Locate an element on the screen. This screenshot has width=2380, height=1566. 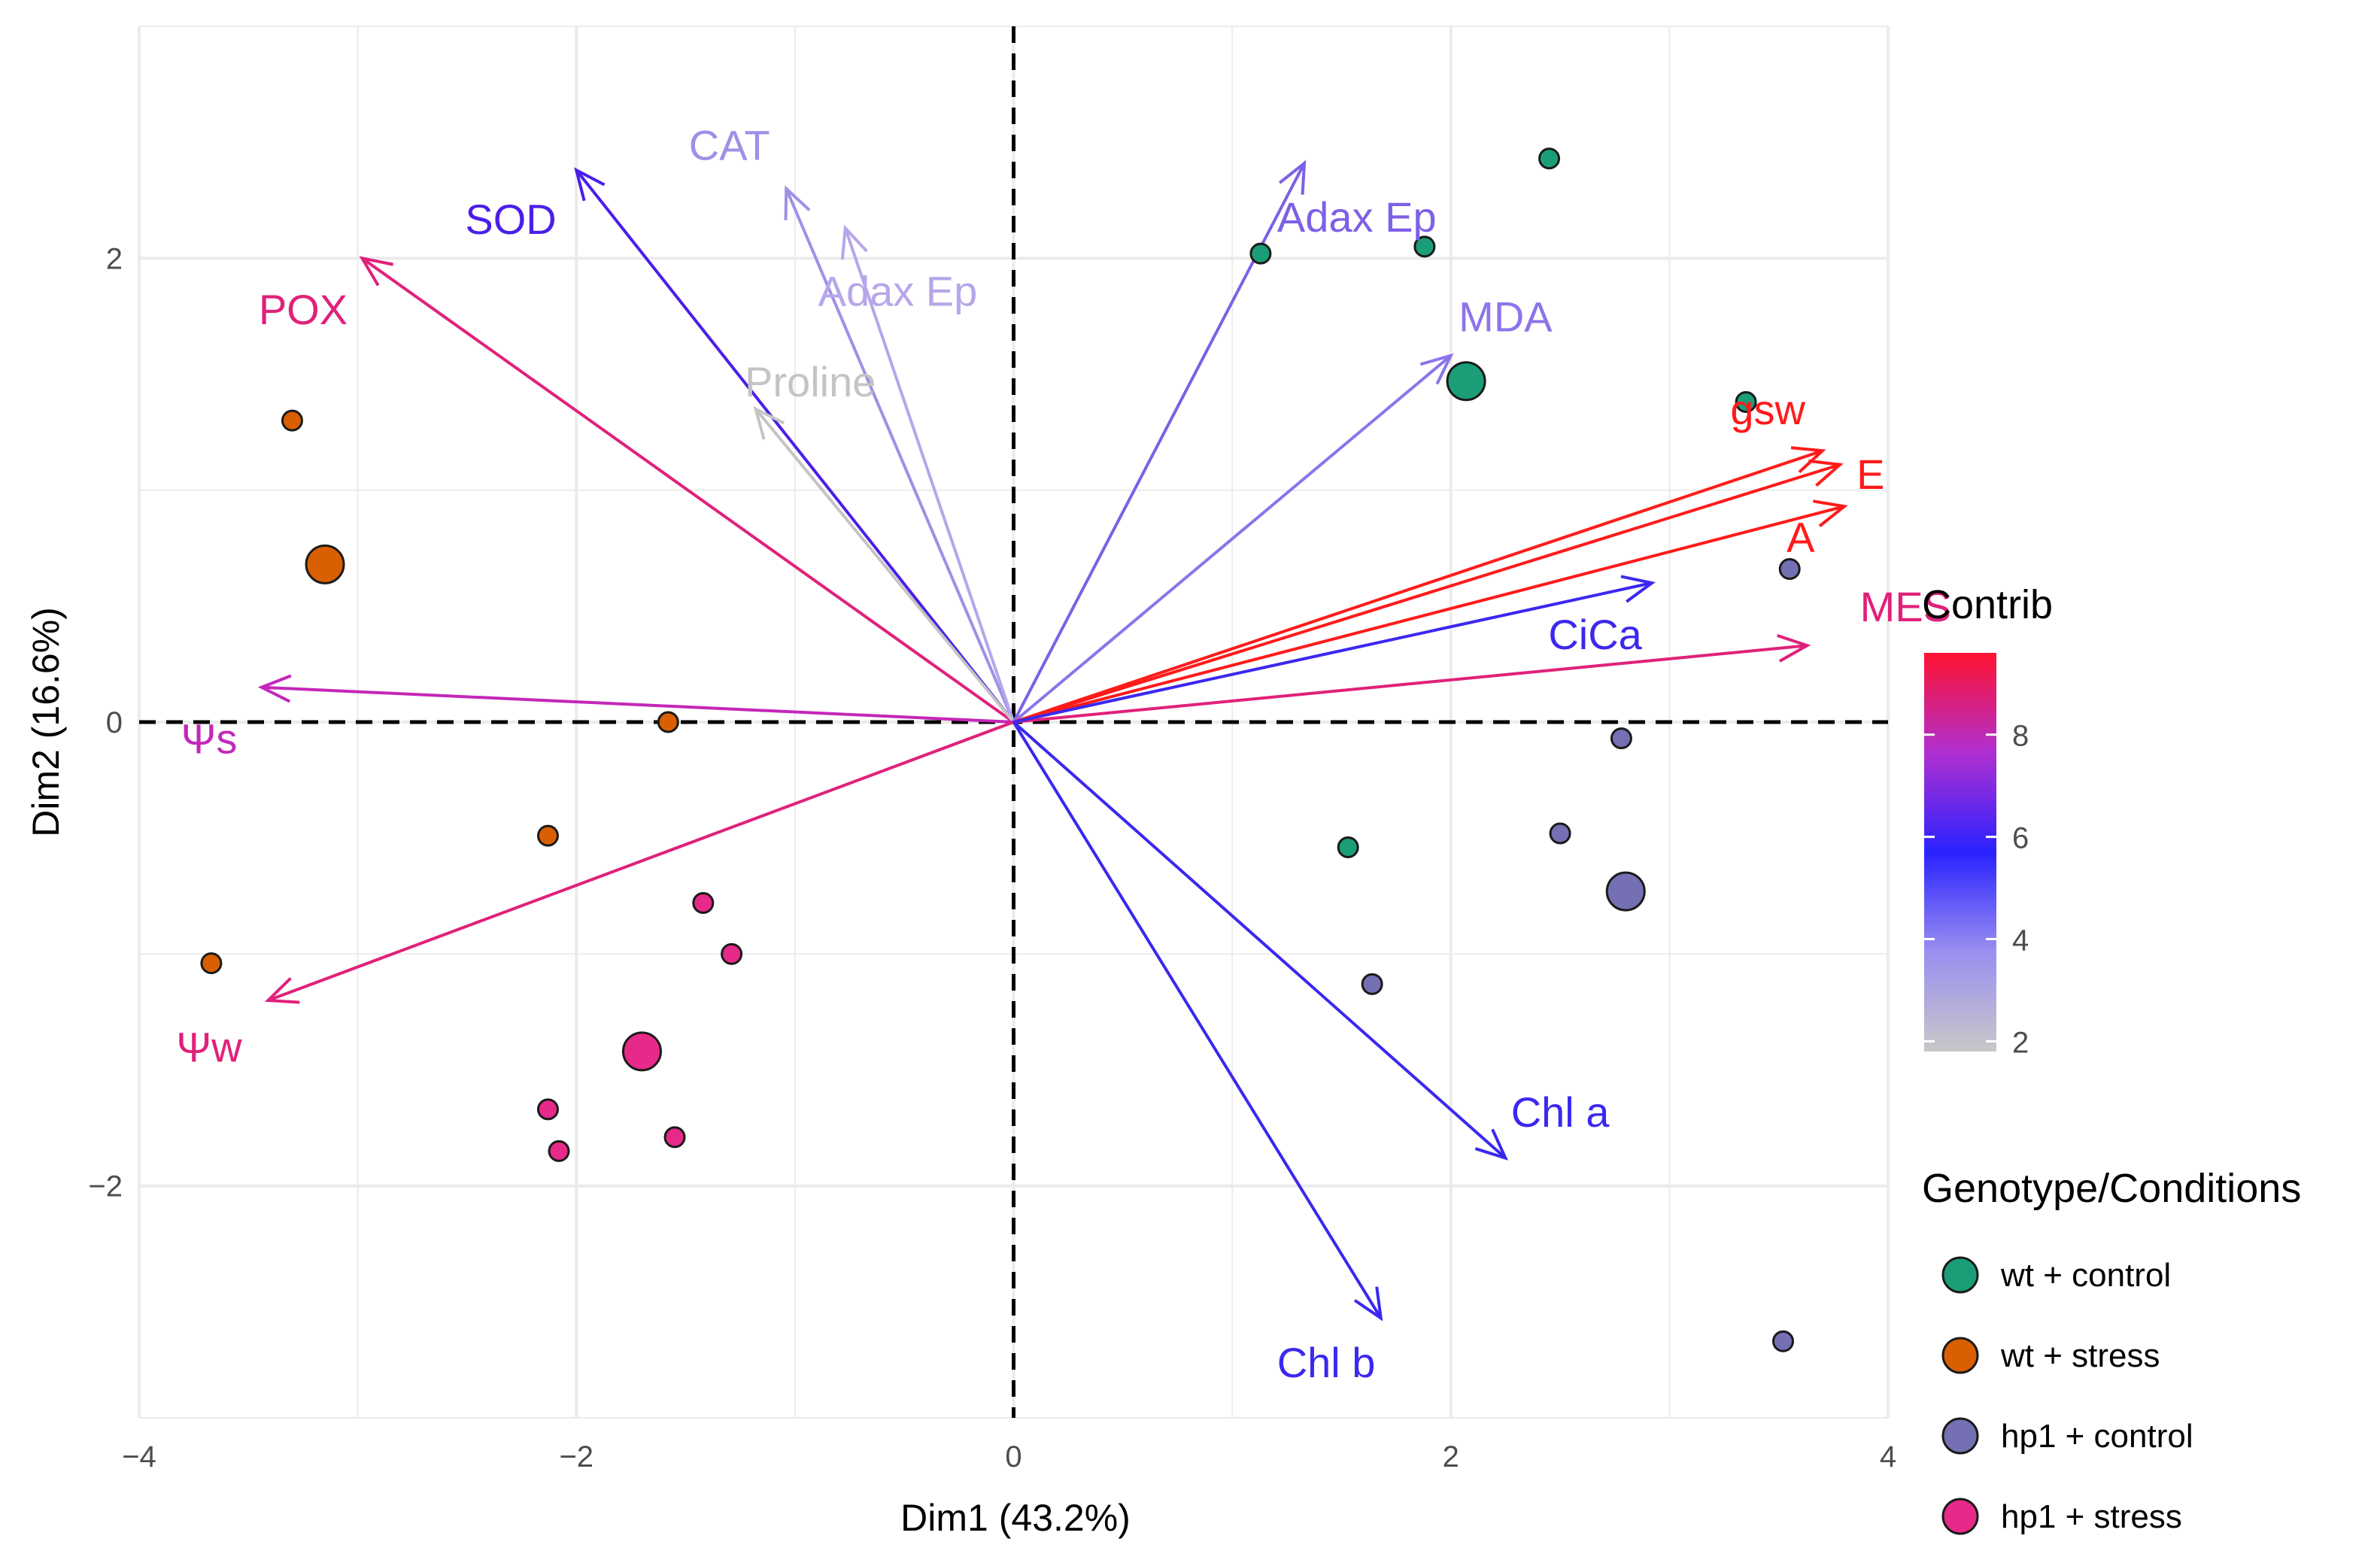
contrib-legend-title: Contrib is located at coordinates (1987, 604).